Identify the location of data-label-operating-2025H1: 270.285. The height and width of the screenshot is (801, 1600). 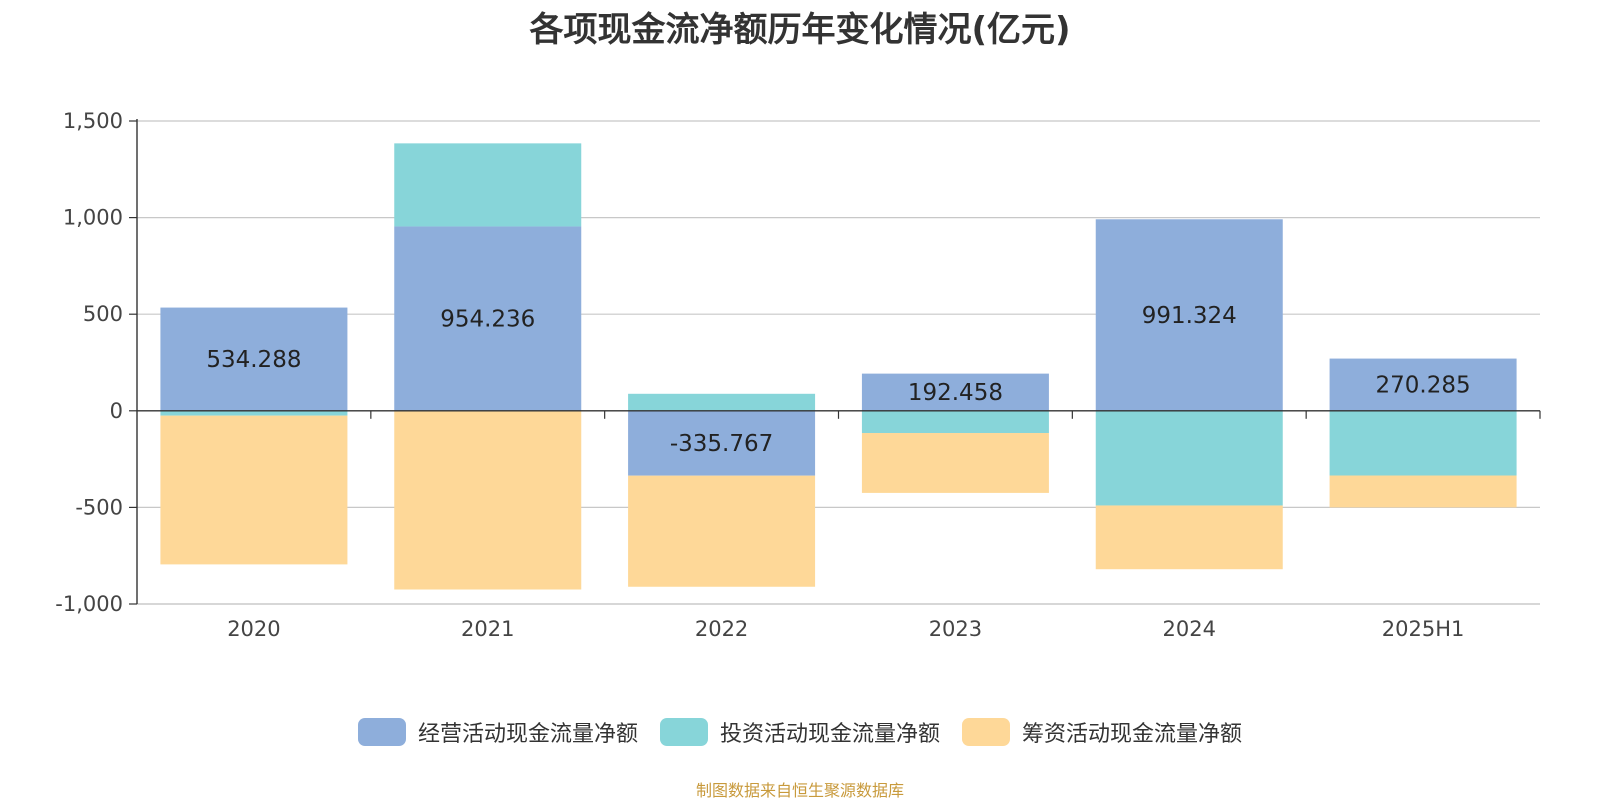
(1423, 386).